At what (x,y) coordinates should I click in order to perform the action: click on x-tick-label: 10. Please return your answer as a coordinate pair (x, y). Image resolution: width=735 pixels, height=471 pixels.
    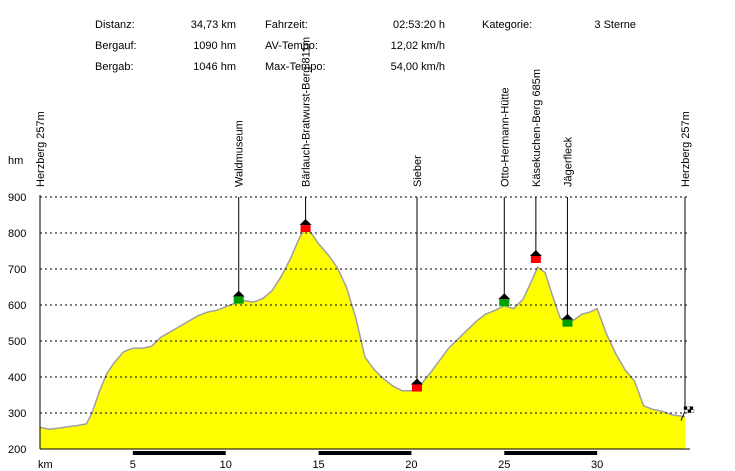
    Looking at the image, I should click on (226, 465).